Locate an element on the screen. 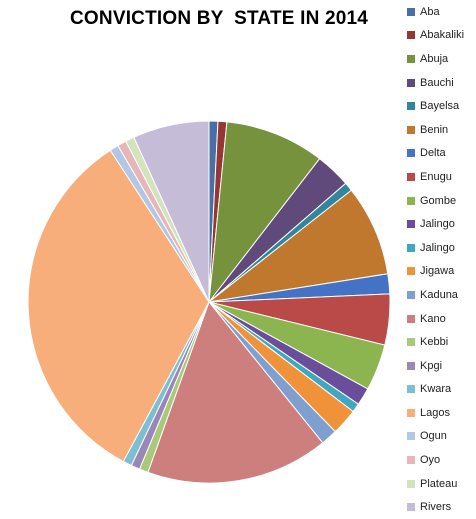 This screenshot has width=476, height=519. legend-label: Ogun is located at coordinates (433, 436).